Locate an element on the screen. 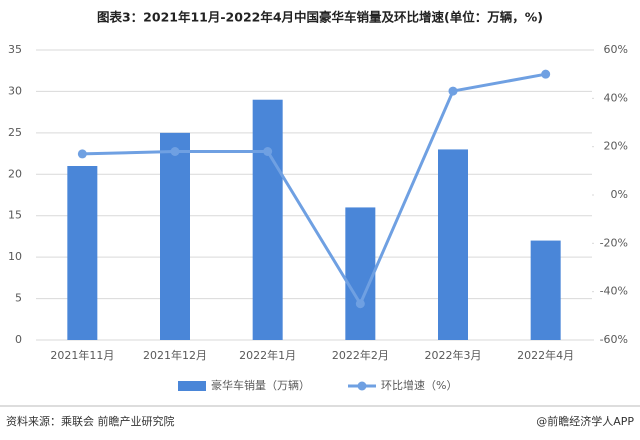 The height and width of the screenshot is (440, 640). x-tick-label: 2022年2月 is located at coordinates (360, 355).